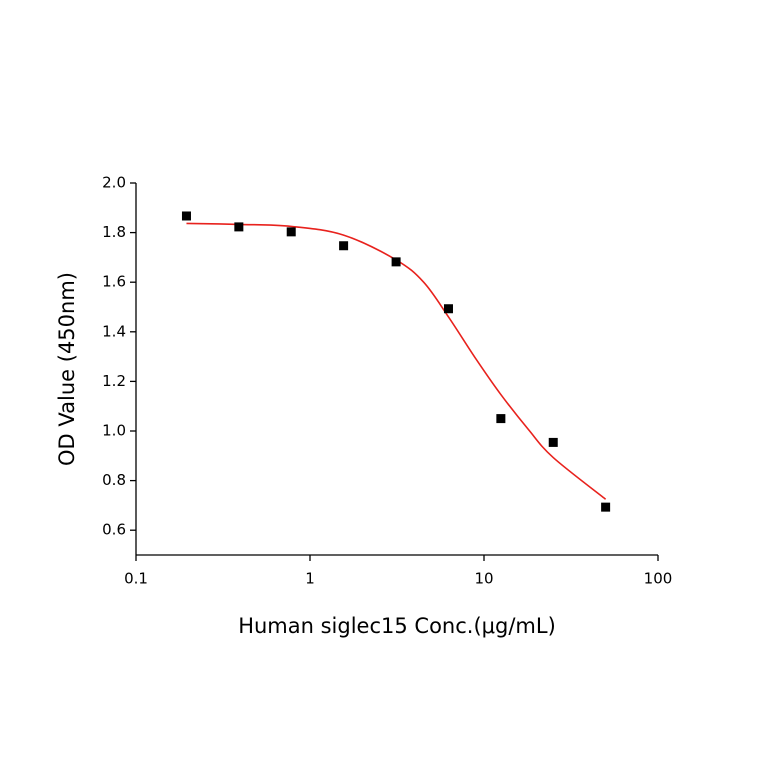 The width and height of the screenshot is (764, 764). I want to click on y-tick-label: 0.8, so click(114, 480).